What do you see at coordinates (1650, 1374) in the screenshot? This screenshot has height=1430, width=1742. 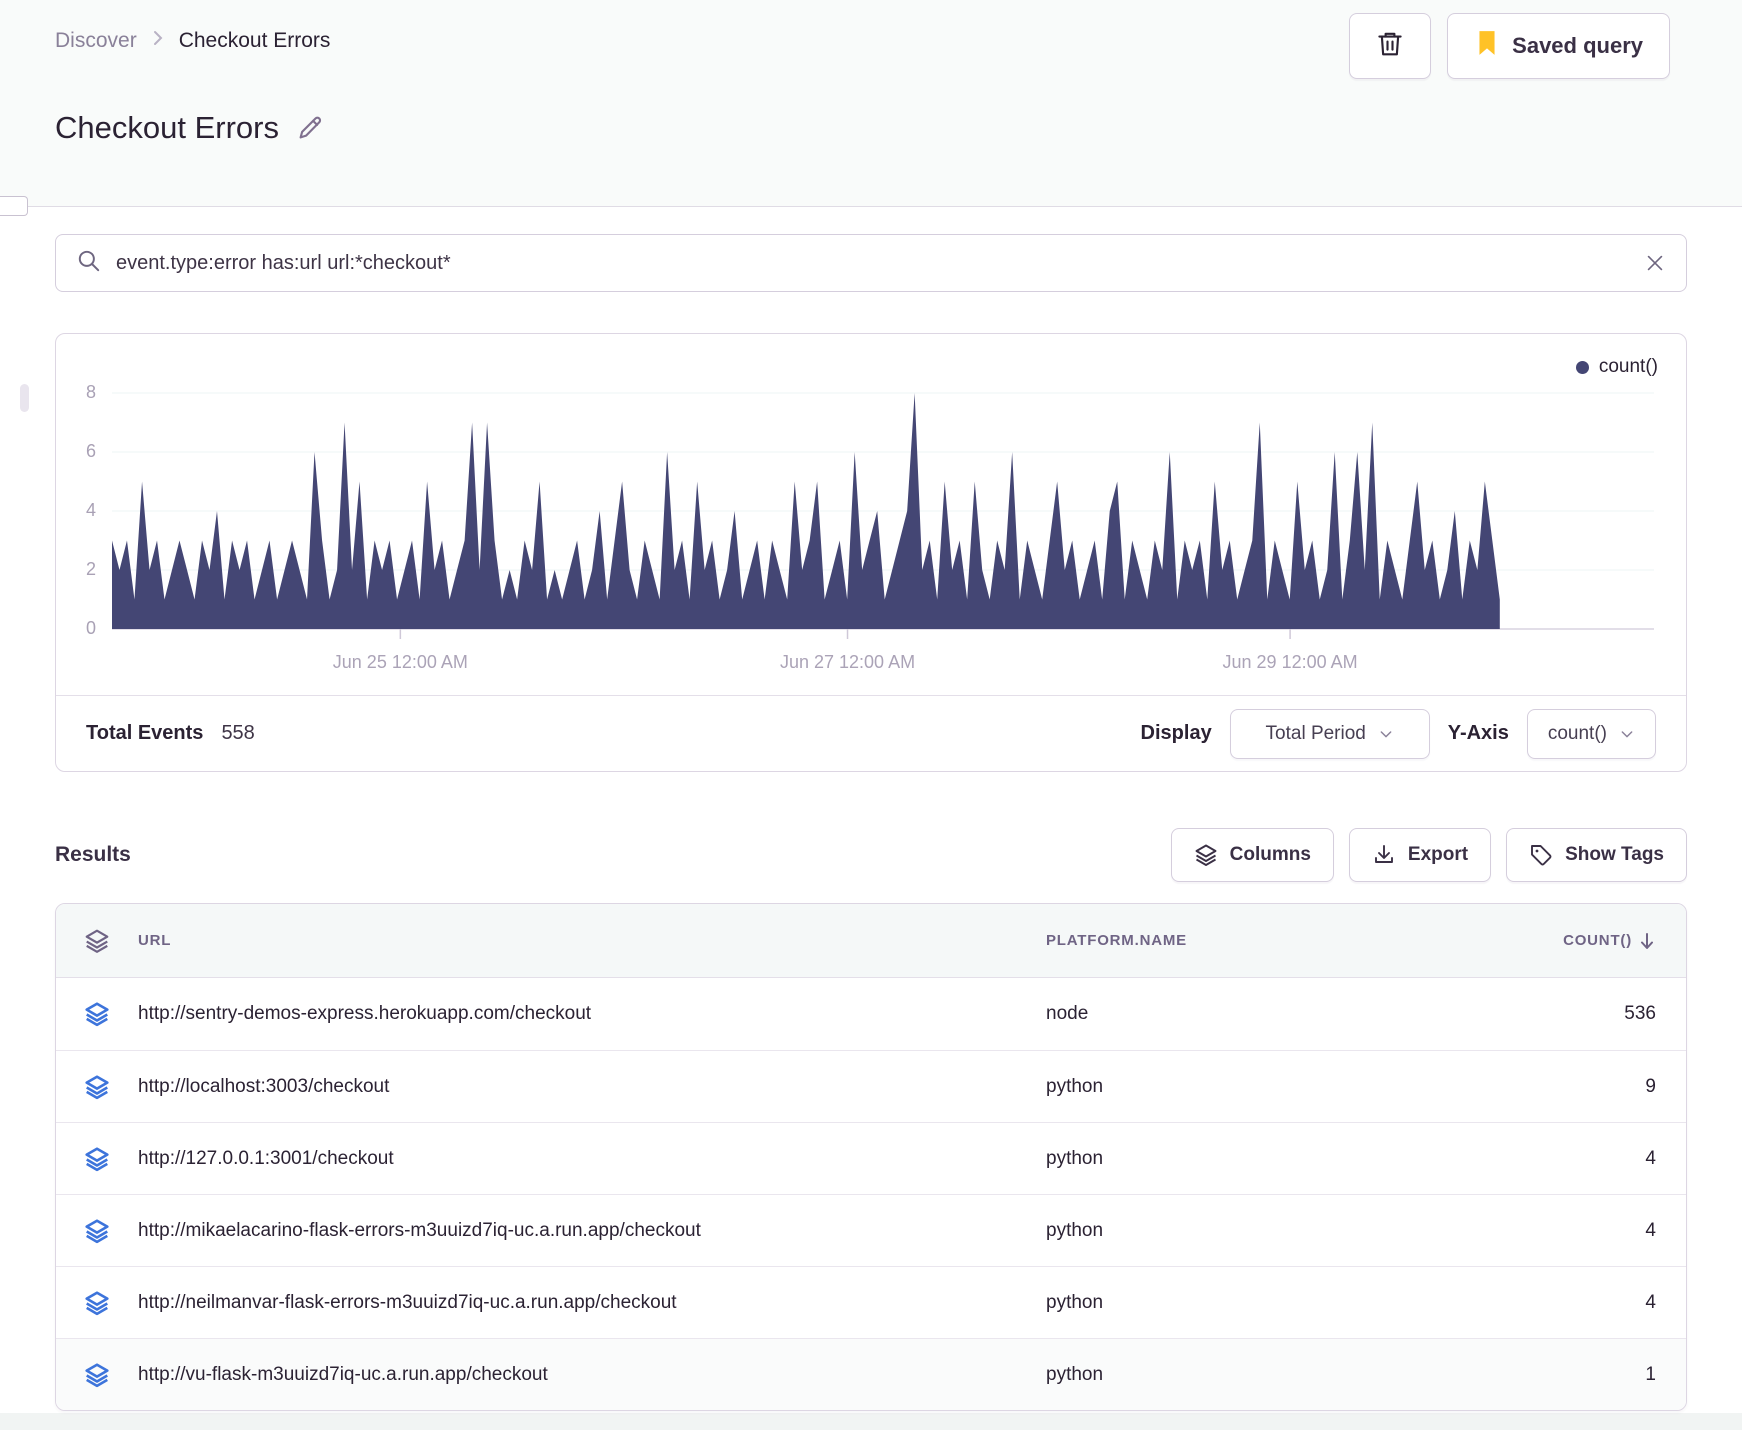 I see `row-count: 1` at bounding box center [1650, 1374].